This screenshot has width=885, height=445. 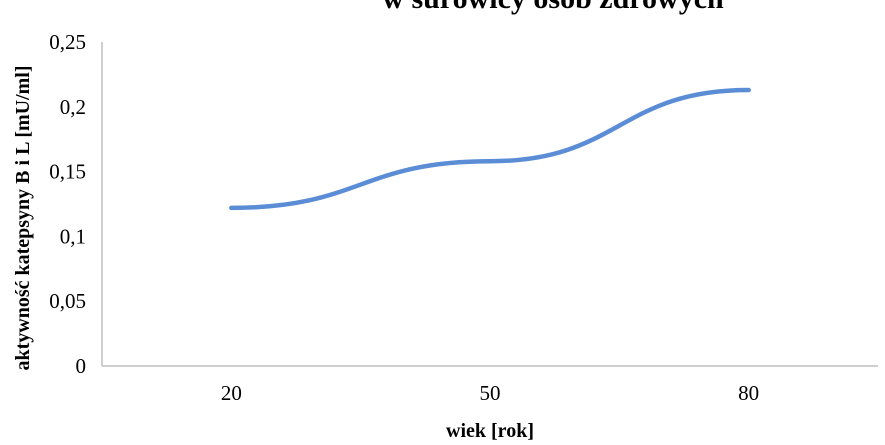 I want to click on y-tick-label: 0,2, so click(x=73, y=107).